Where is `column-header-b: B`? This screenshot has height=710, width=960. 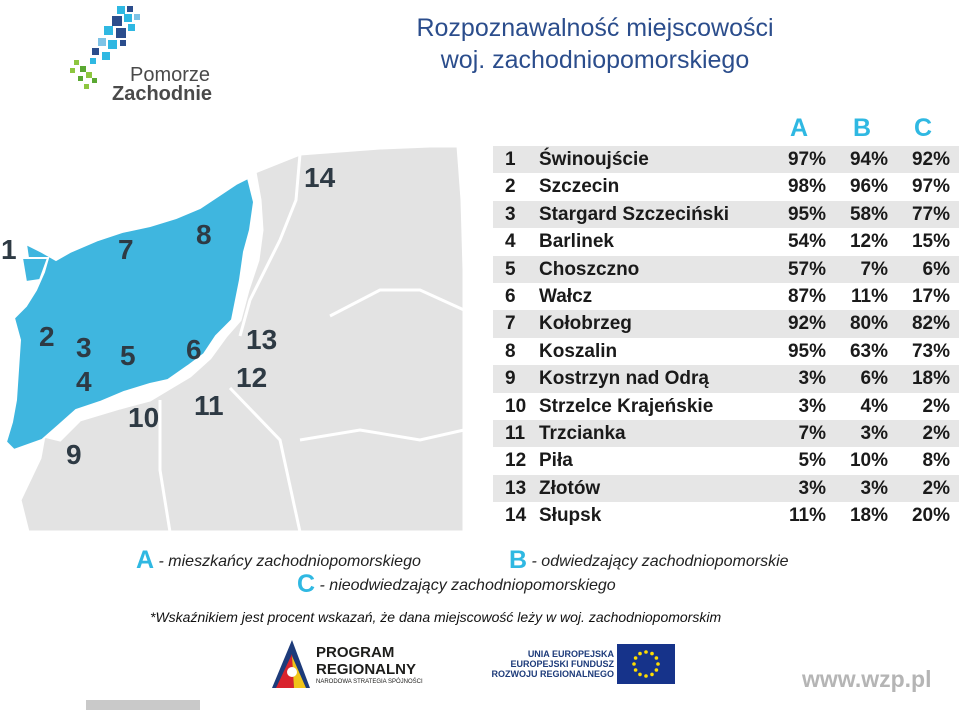 column-header-b: B is located at coordinates (862, 128).